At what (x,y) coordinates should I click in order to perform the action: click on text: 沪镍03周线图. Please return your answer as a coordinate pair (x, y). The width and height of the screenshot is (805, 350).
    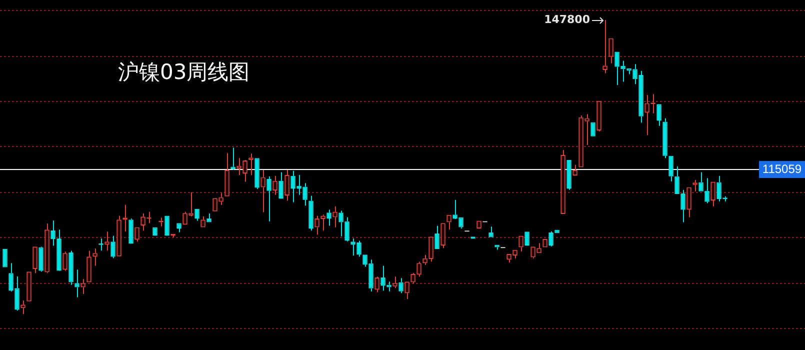
    Looking at the image, I should click on (184, 72).